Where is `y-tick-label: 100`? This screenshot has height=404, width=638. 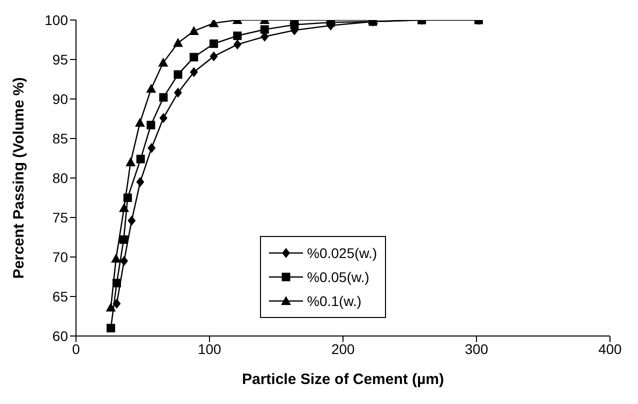
y-tick-label: 100 is located at coordinates (56, 20).